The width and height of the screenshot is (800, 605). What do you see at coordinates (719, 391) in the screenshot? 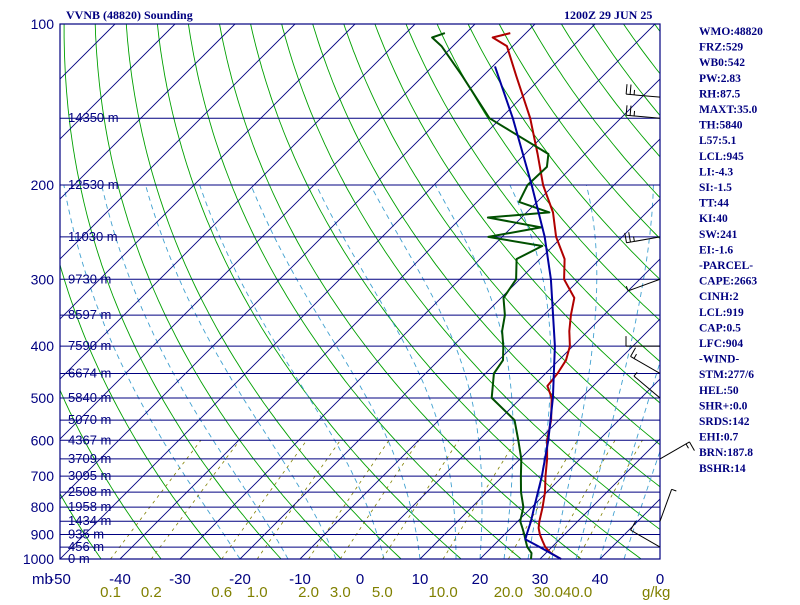
I see `index-line: HEL:50` at bounding box center [719, 391].